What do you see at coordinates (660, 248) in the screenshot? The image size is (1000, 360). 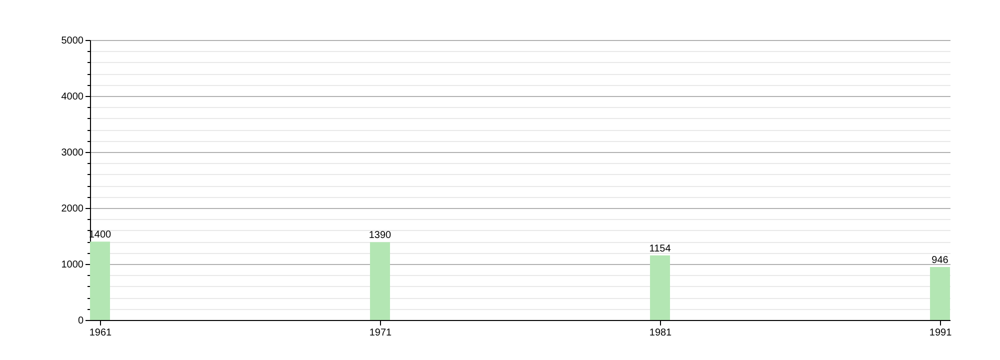 I see `data-label: 1154` at bounding box center [660, 248].